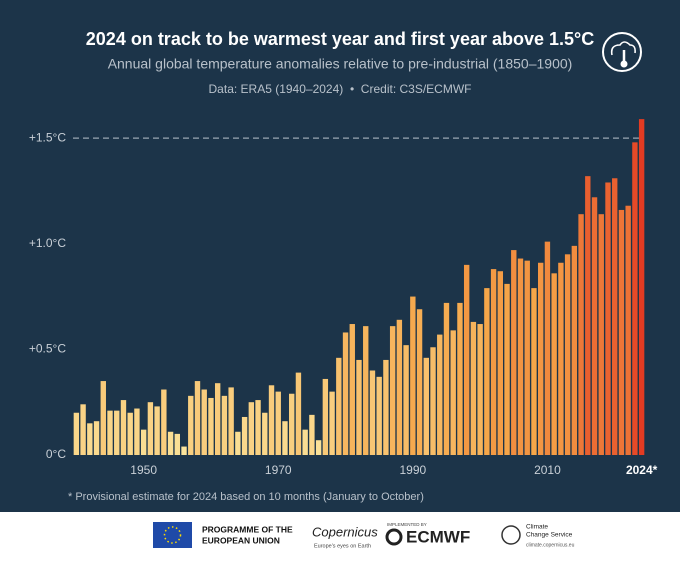 The image size is (680, 565). I want to click on eu-flag, so click(172, 535).